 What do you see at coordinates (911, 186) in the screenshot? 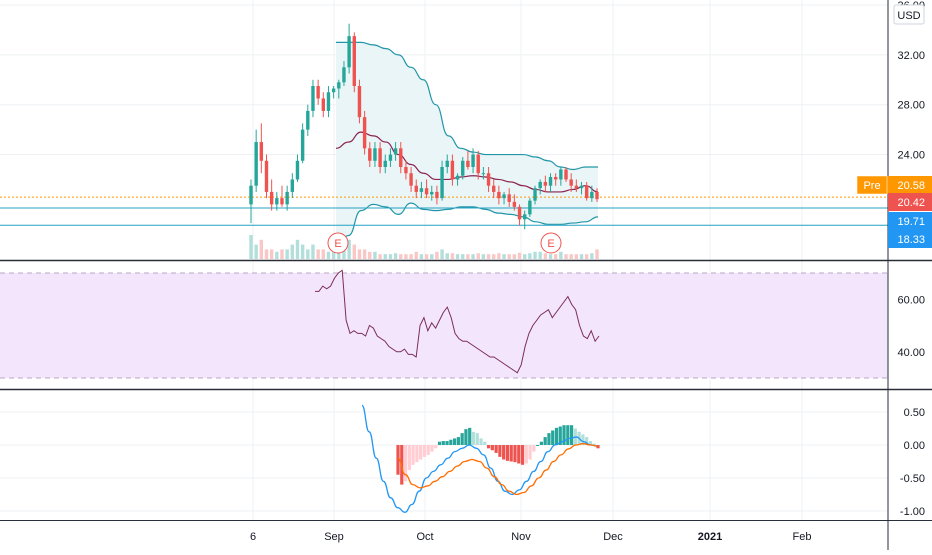
I see `price-badge-value: 20.58` at bounding box center [911, 186].